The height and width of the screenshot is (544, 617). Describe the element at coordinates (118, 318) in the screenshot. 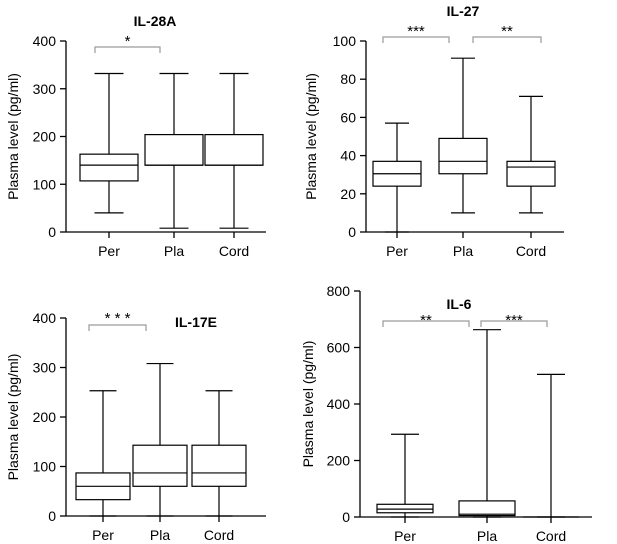

I see `significance-stars: * * *` at that location.